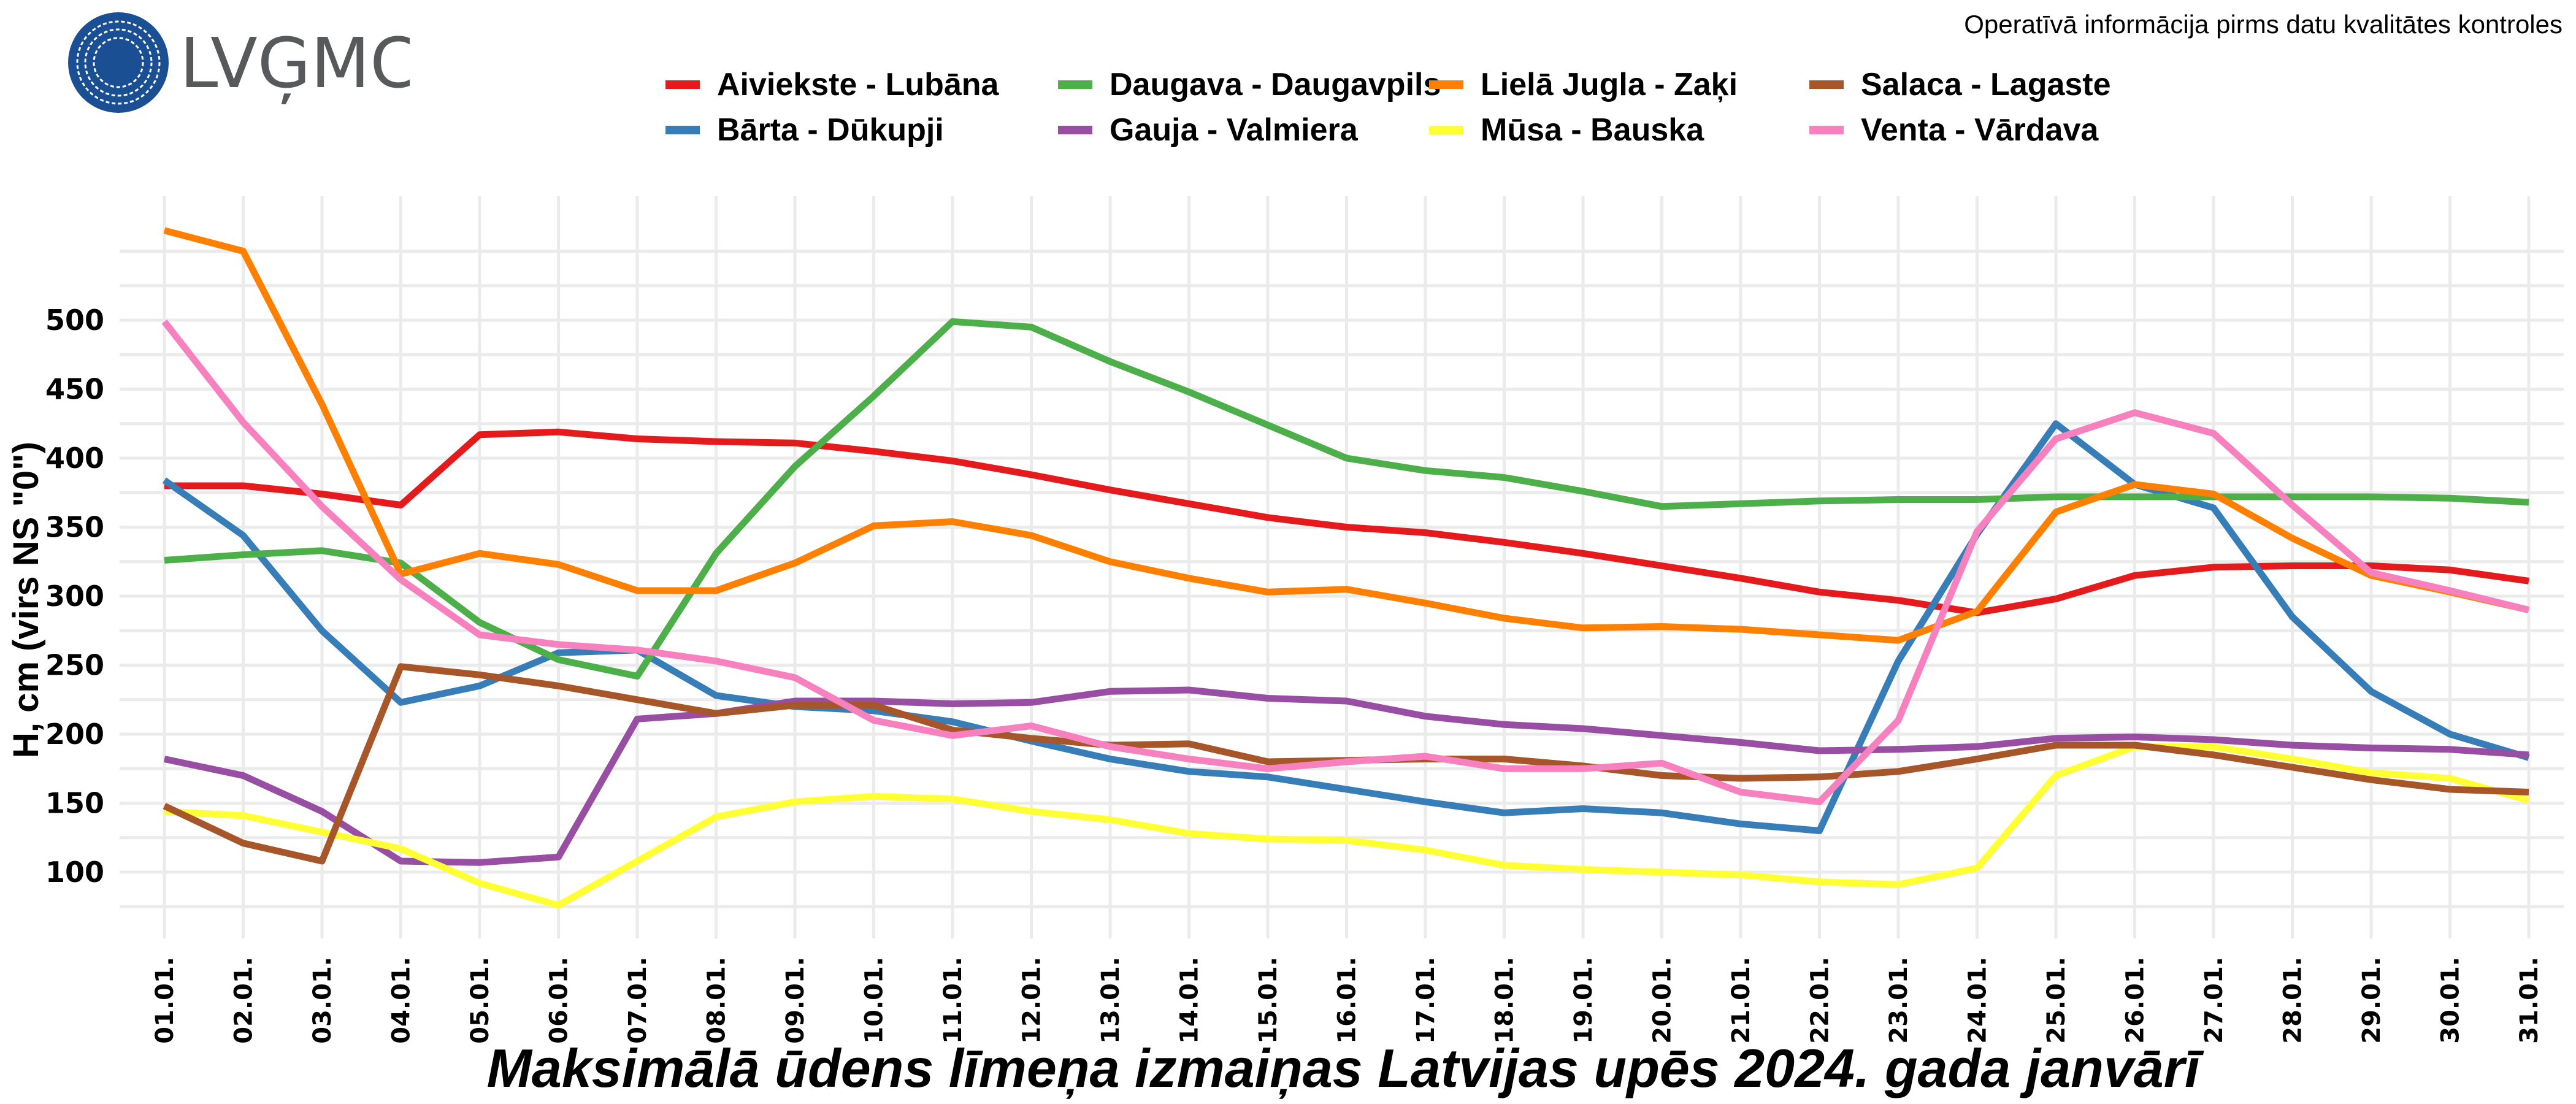  I want to click on legend-item: Venta - Vārdava, so click(1981, 130).